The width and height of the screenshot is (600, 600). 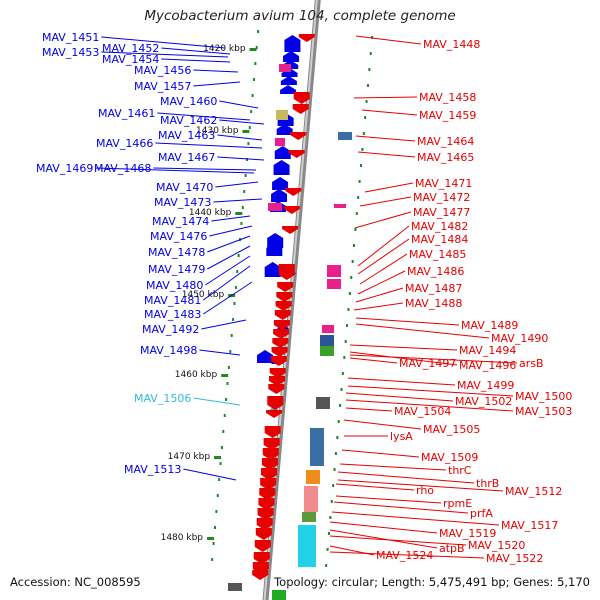 I want to click on gene-label-right: MAV_1464, so click(x=445, y=141).